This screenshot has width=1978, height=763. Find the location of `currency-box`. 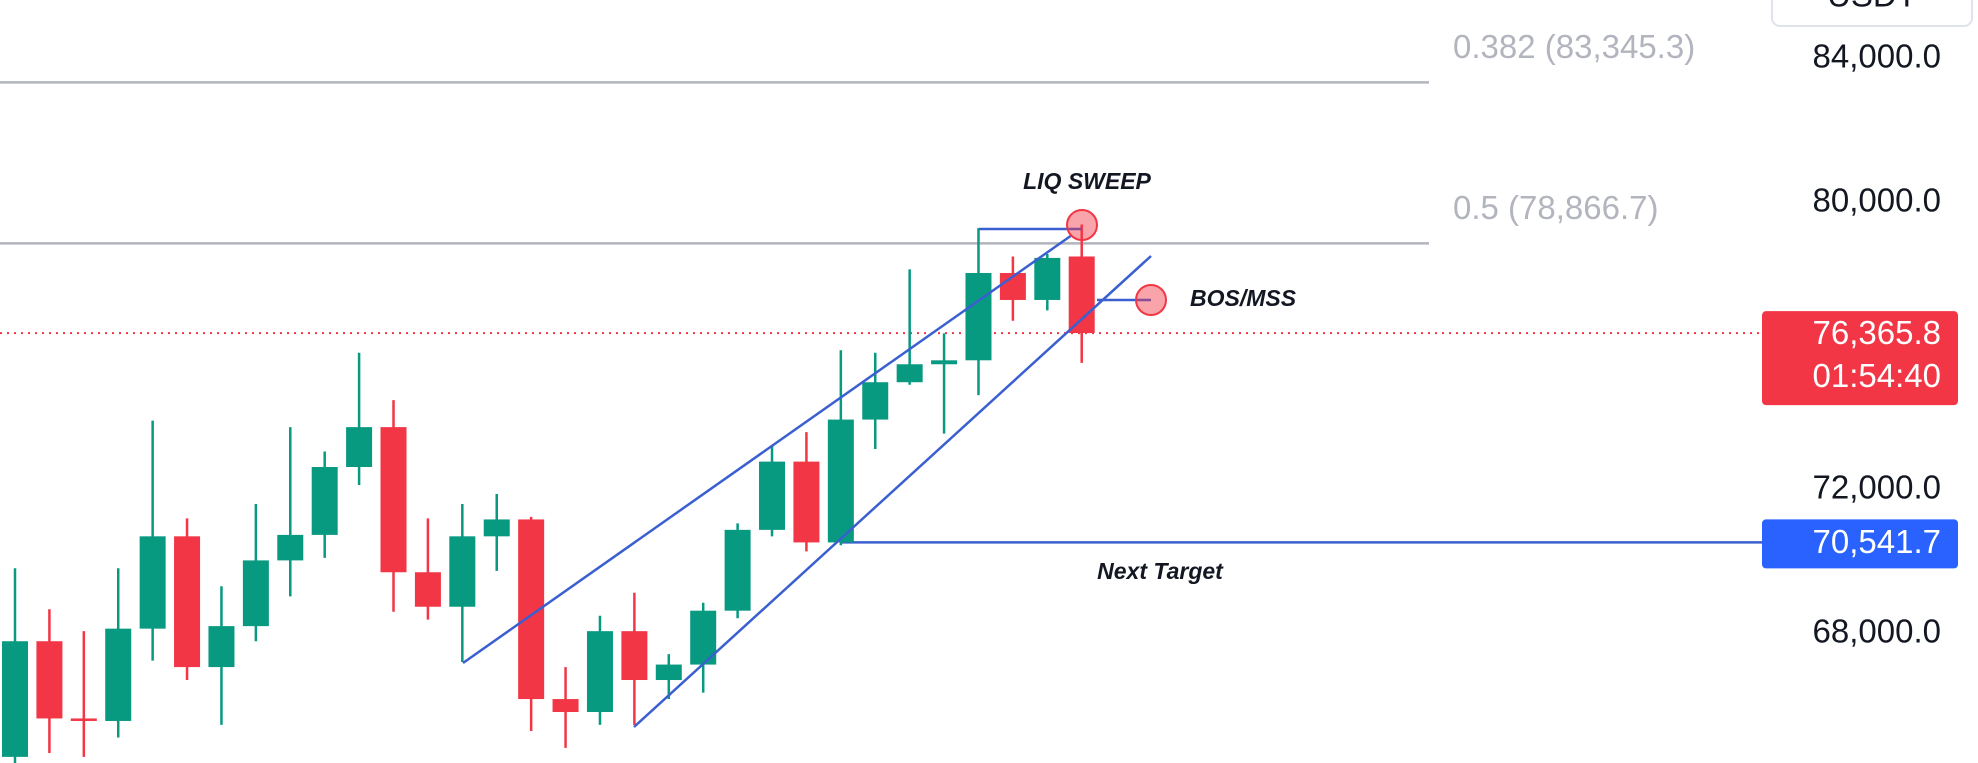

currency-box is located at coordinates (1872, 13).